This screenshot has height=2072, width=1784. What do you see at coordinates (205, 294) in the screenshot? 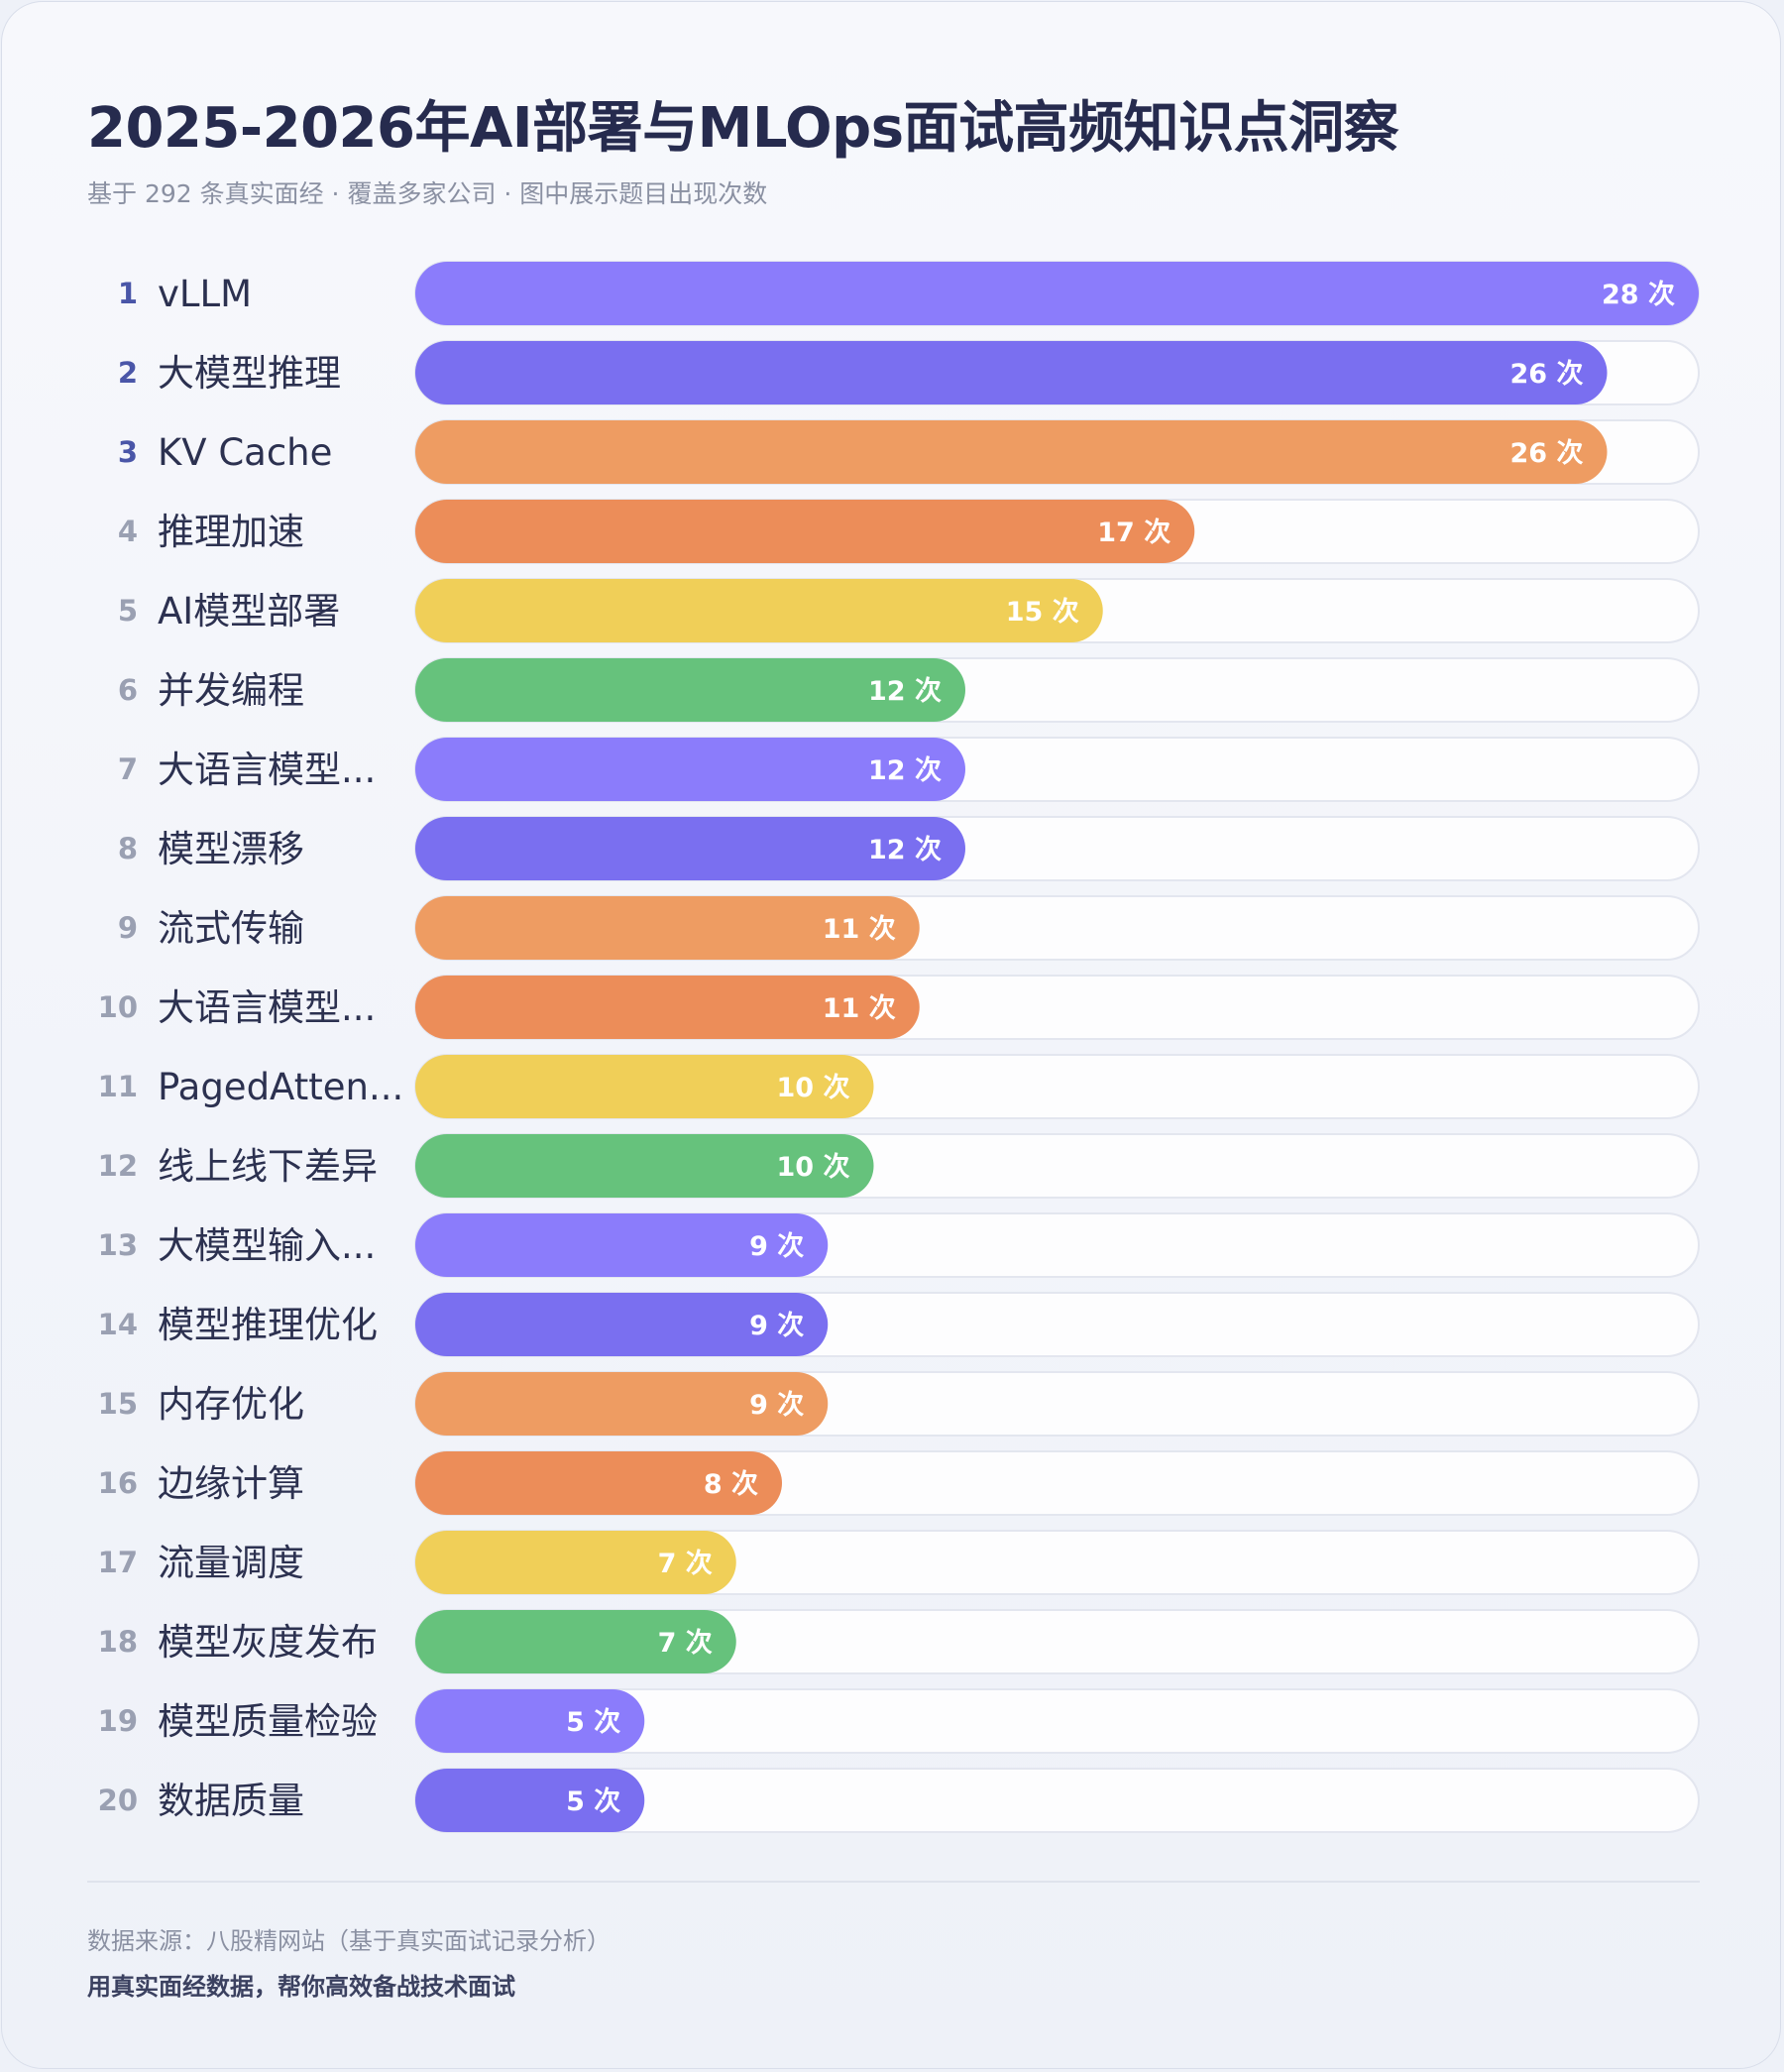
I see `category-label: vLLM` at bounding box center [205, 294].